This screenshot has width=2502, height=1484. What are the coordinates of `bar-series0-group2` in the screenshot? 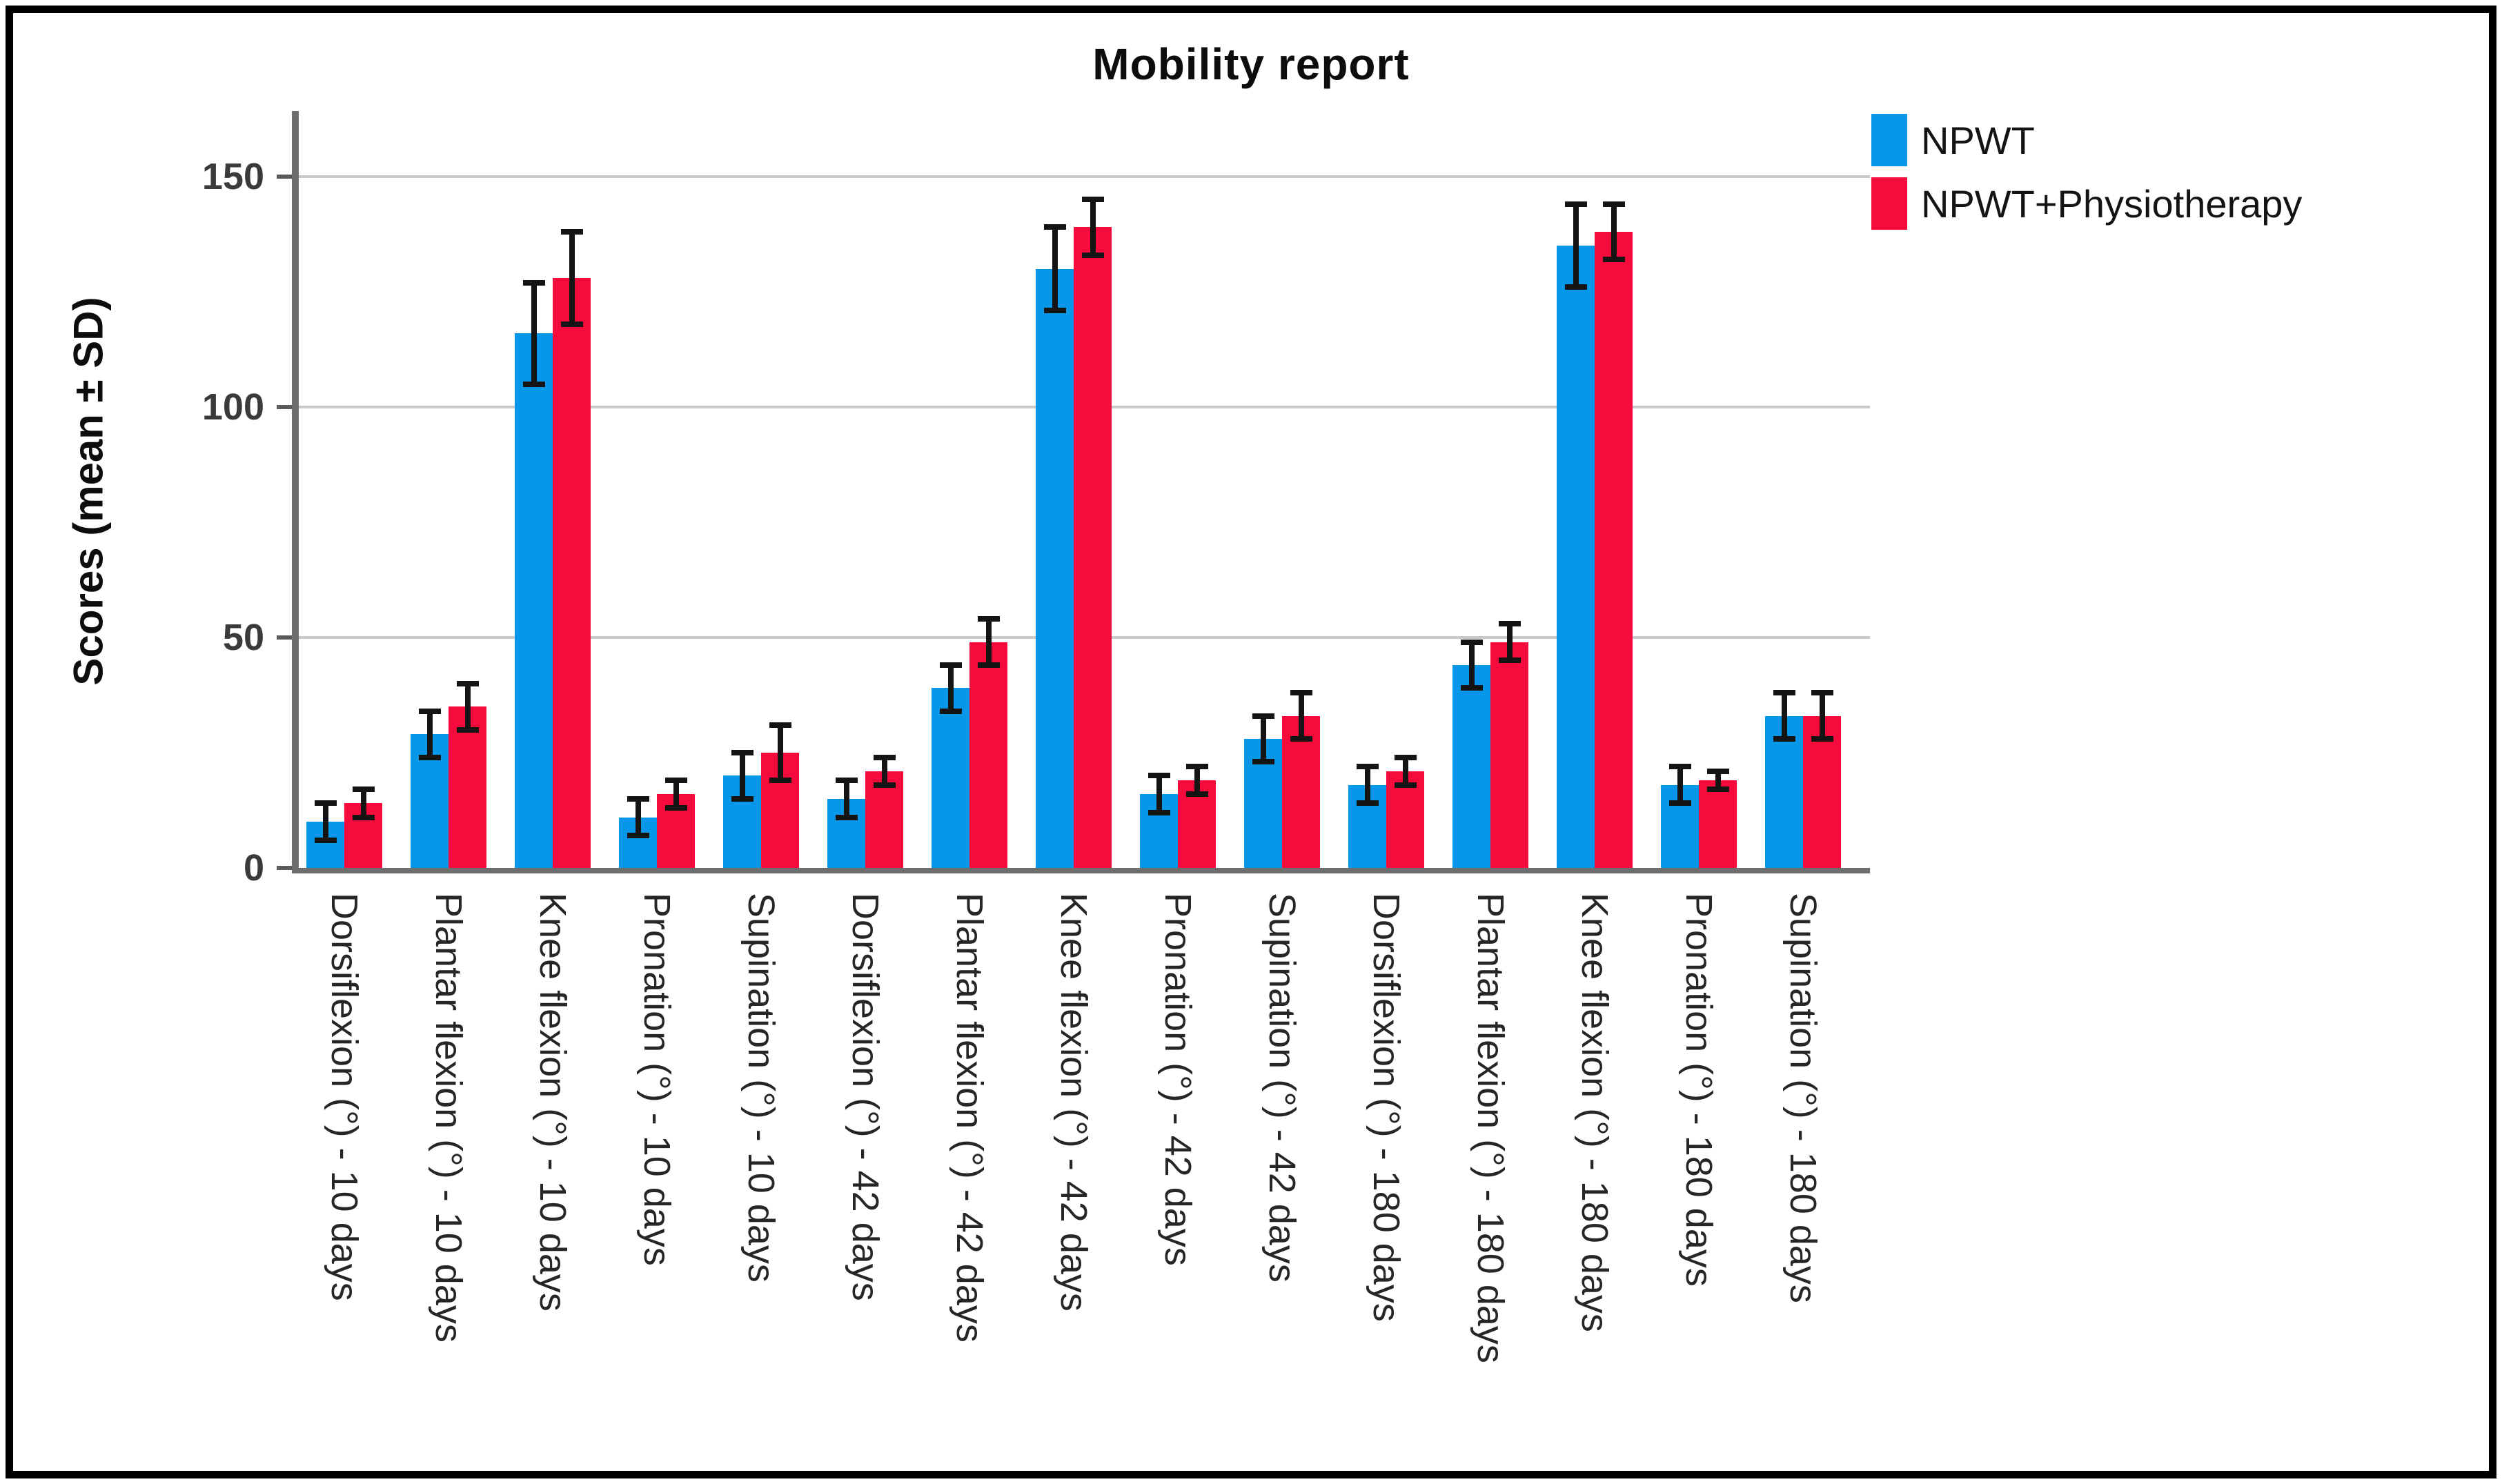 It's located at (534, 600).